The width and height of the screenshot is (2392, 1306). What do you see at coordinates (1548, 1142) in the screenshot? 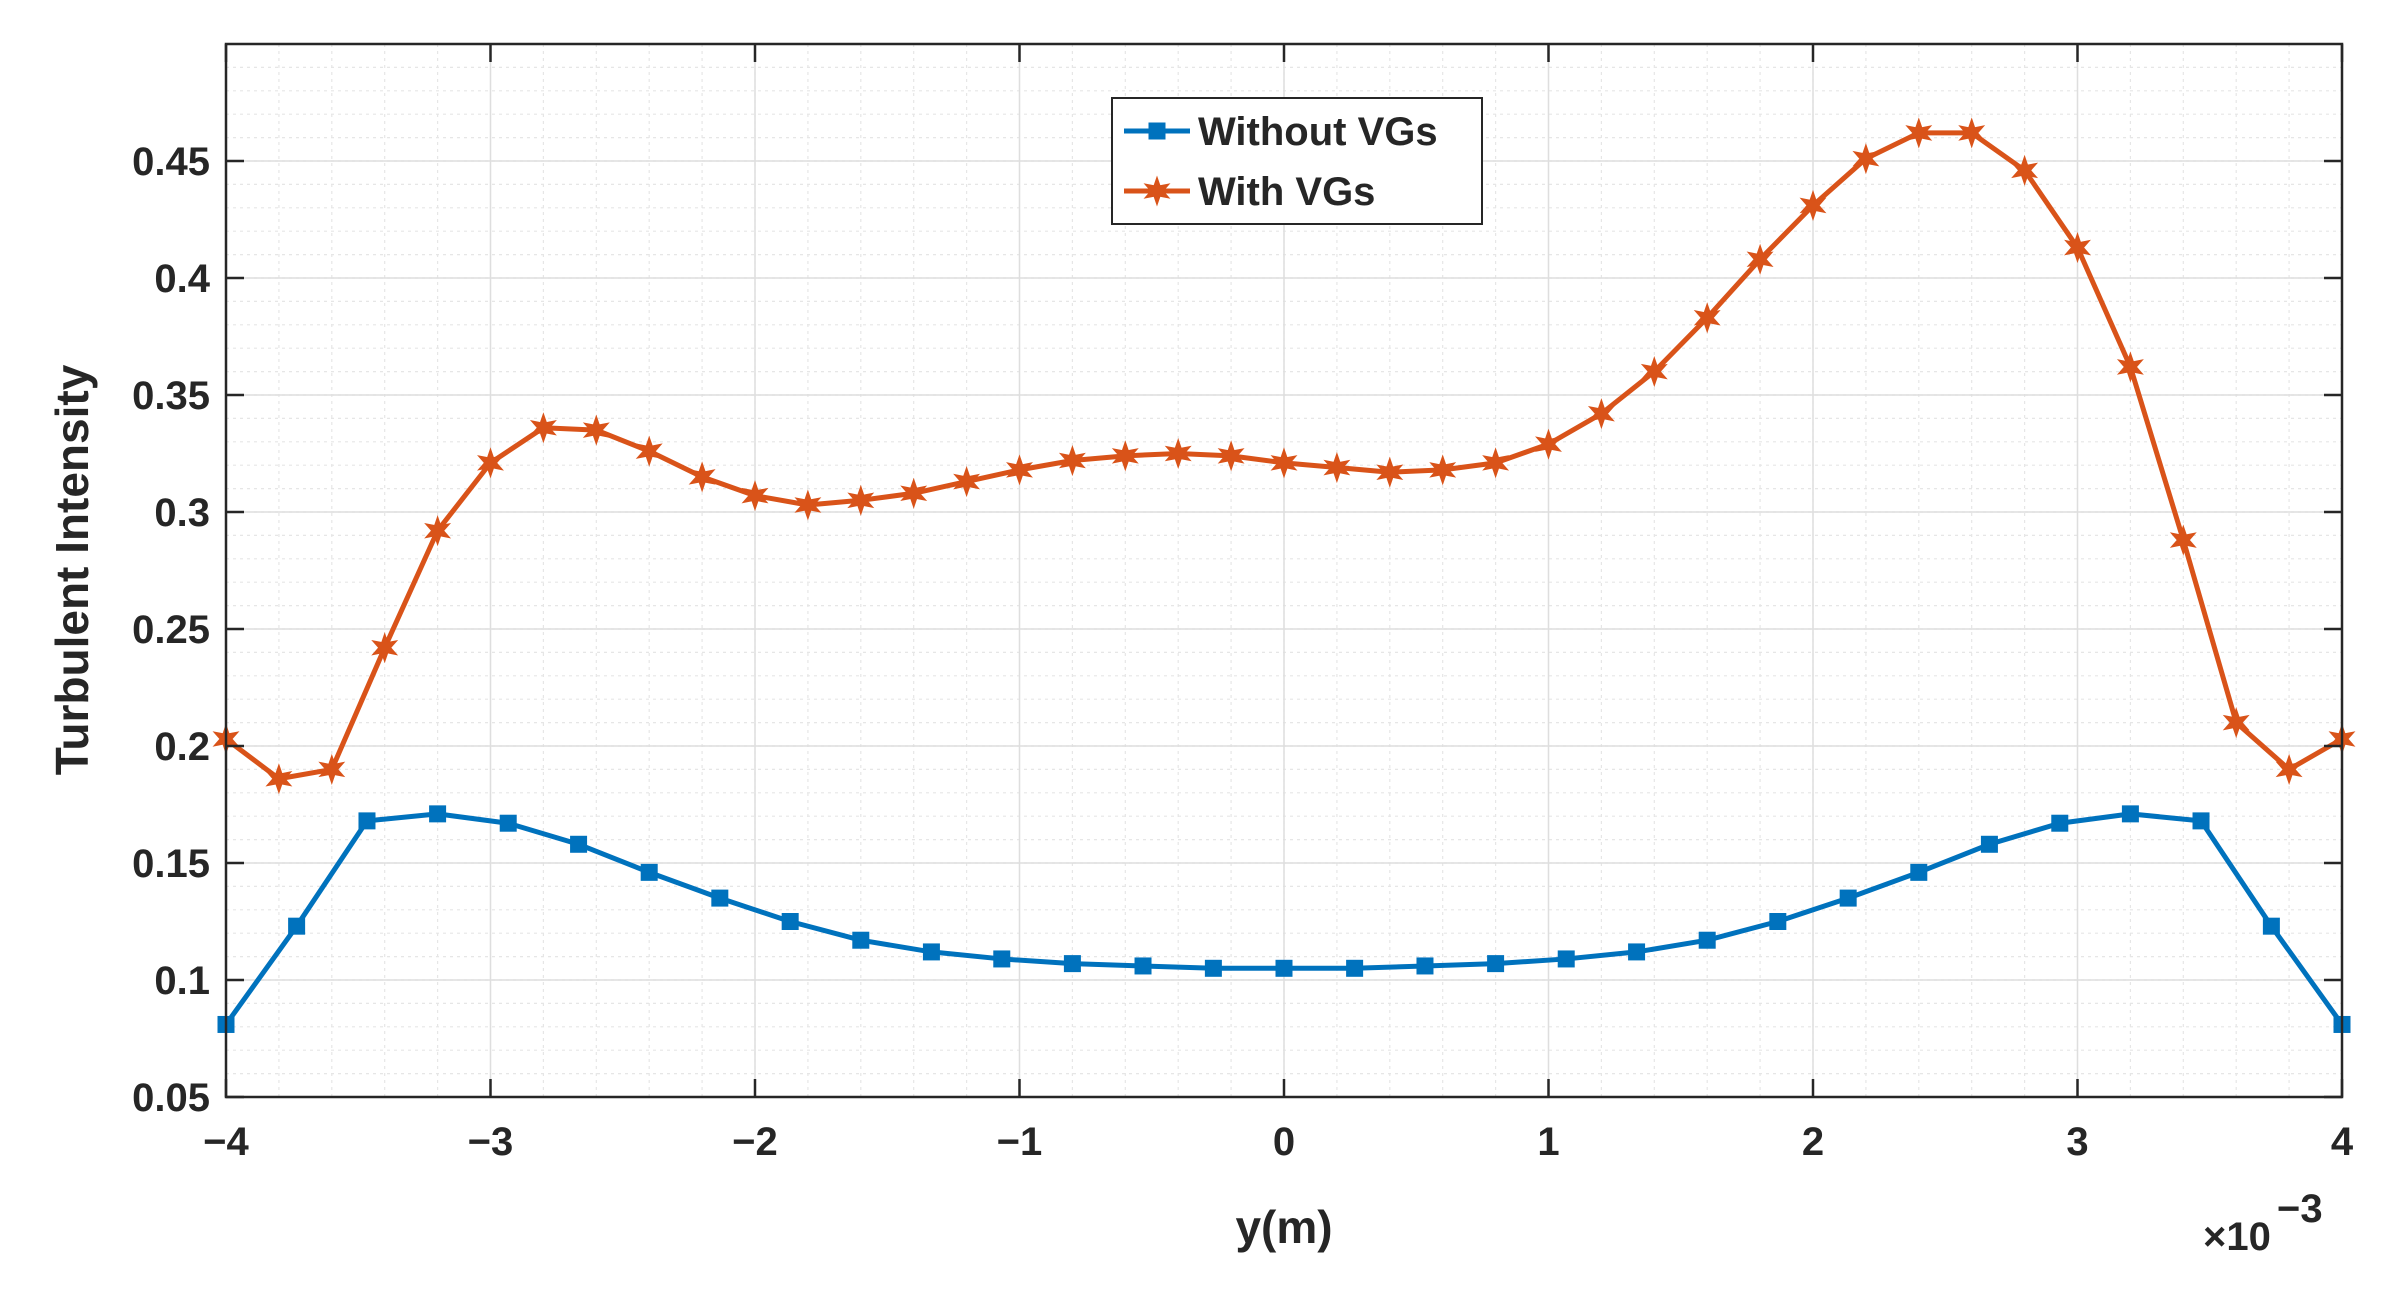
I see `x-tick-label: 1` at bounding box center [1548, 1142].